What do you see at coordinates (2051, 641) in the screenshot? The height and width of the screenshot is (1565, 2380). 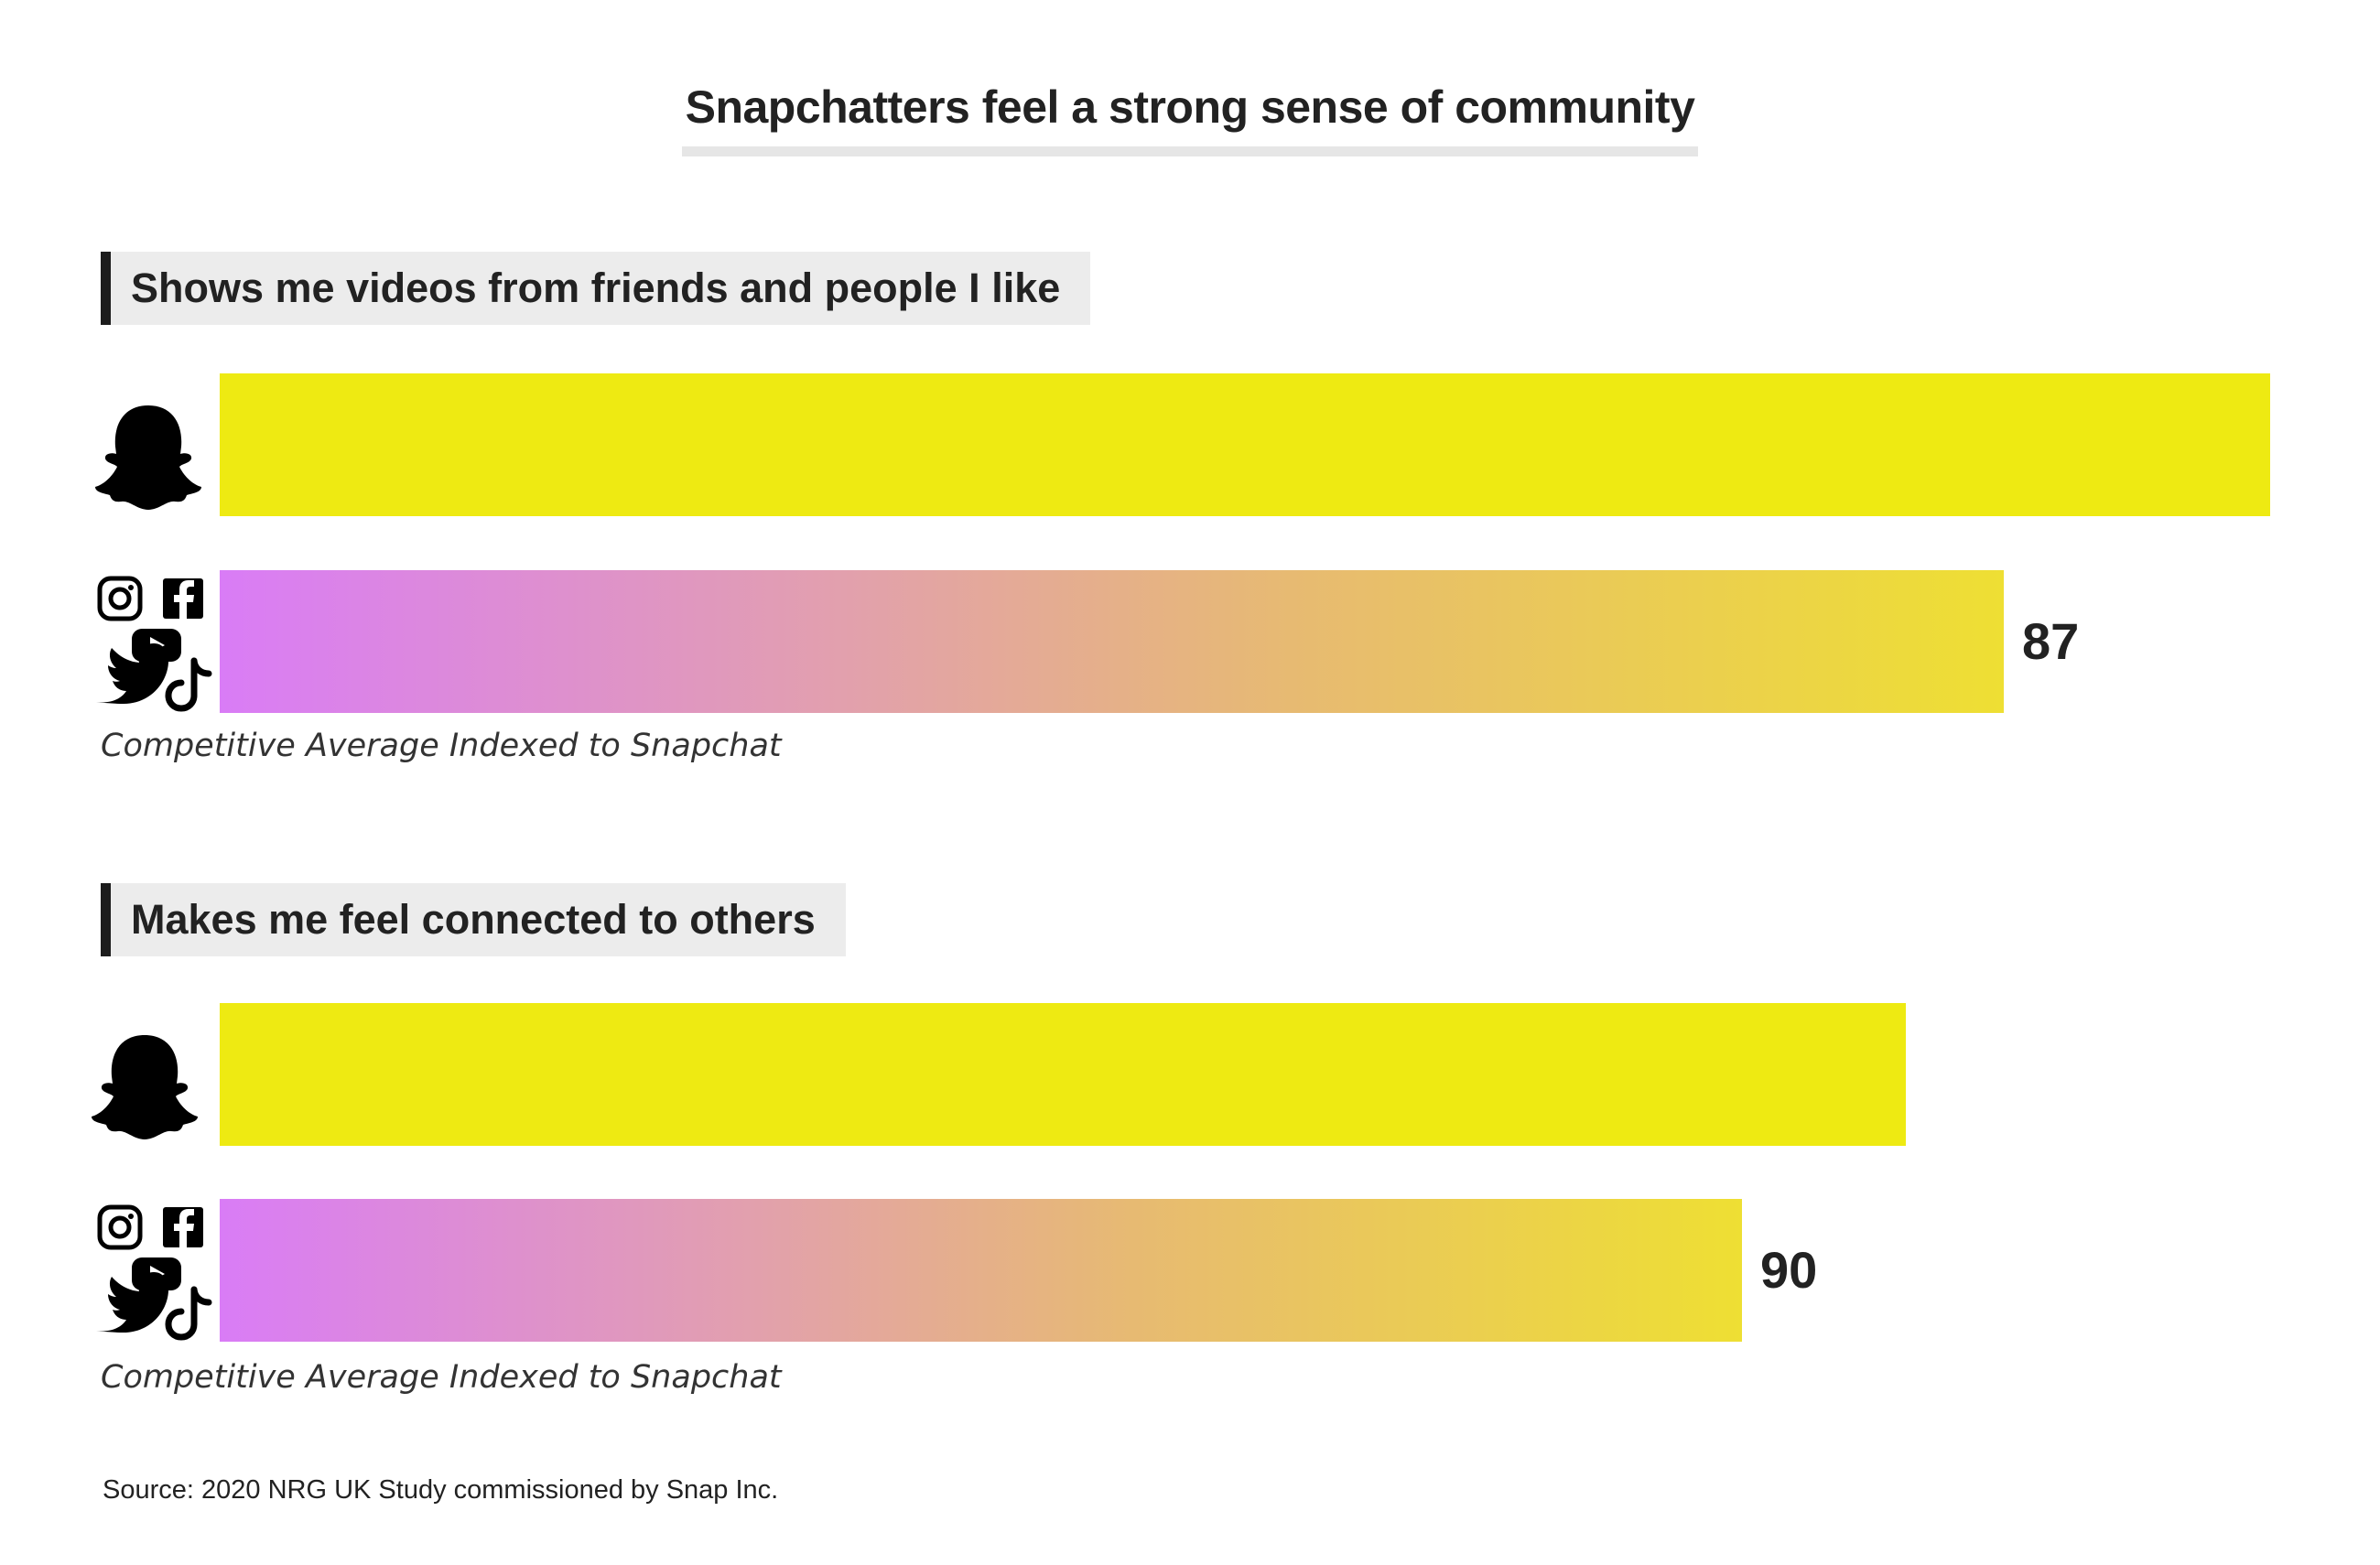 I see `bar-value-label: 87` at bounding box center [2051, 641].